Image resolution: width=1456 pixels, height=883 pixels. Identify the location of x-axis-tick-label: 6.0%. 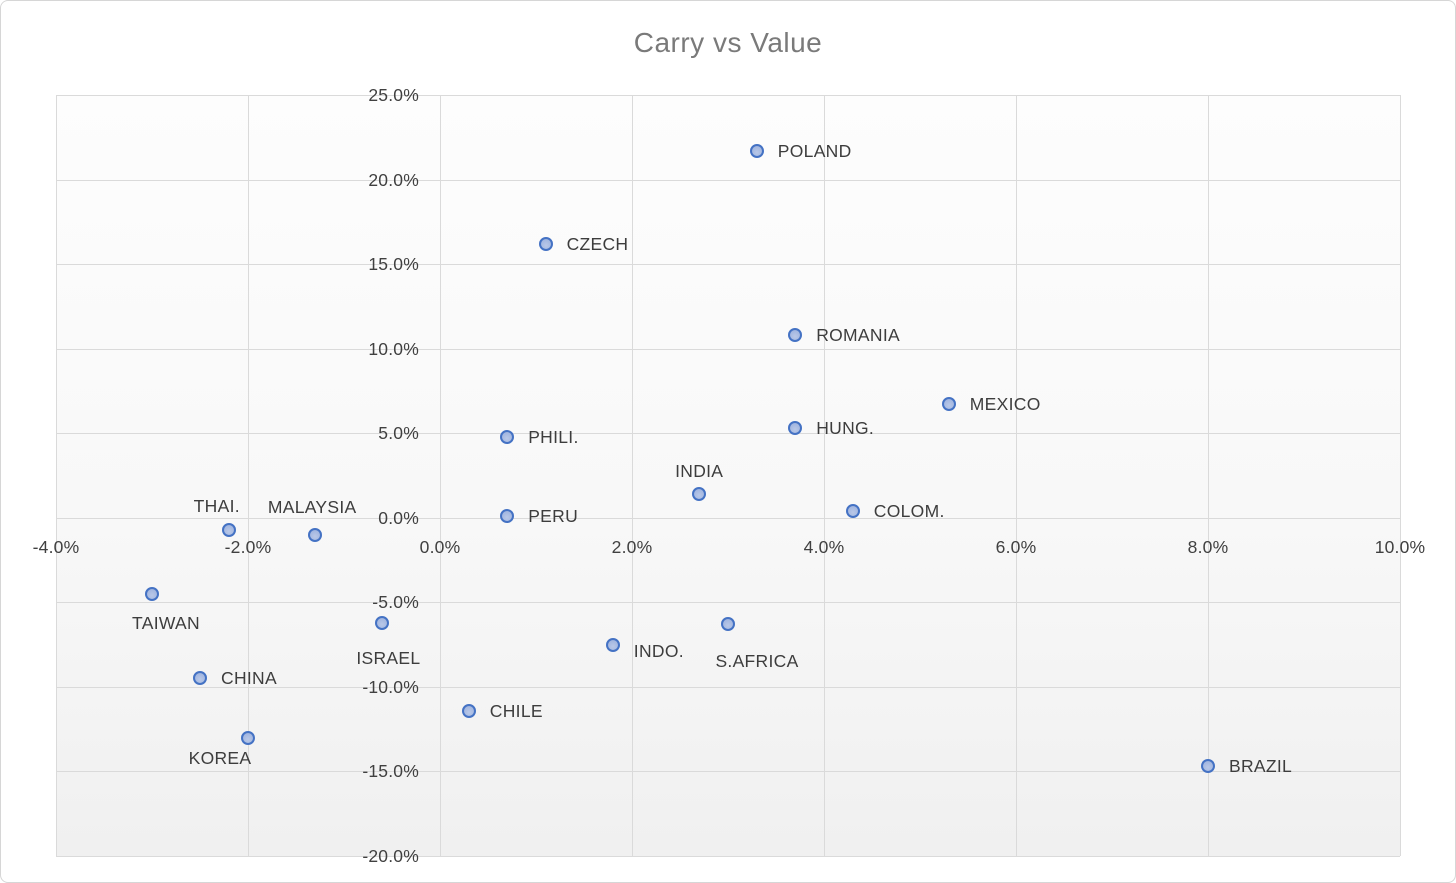
(1016, 546).